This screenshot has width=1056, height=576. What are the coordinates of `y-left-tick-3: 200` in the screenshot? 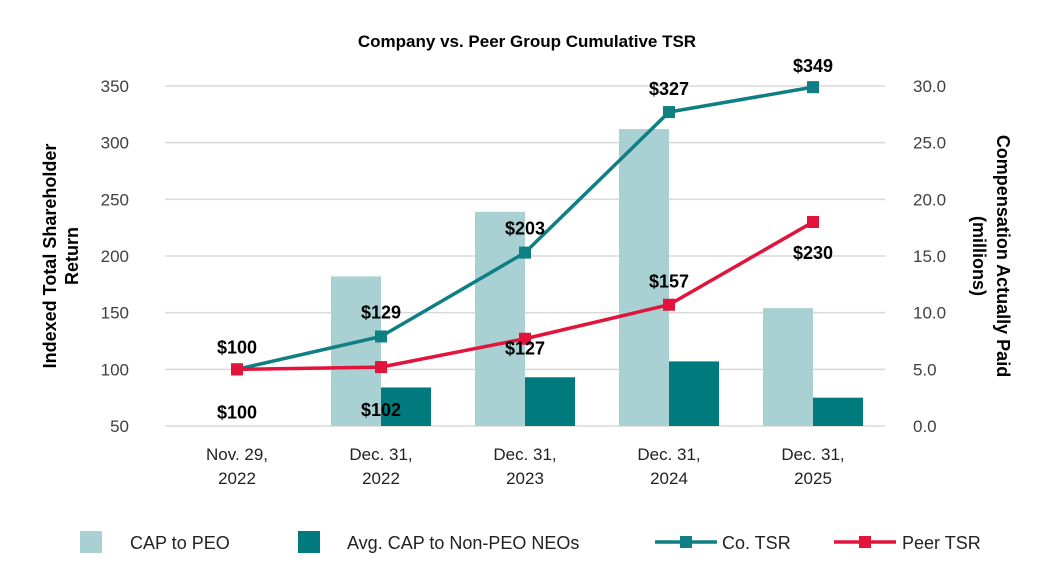 It's located at (115, 256).